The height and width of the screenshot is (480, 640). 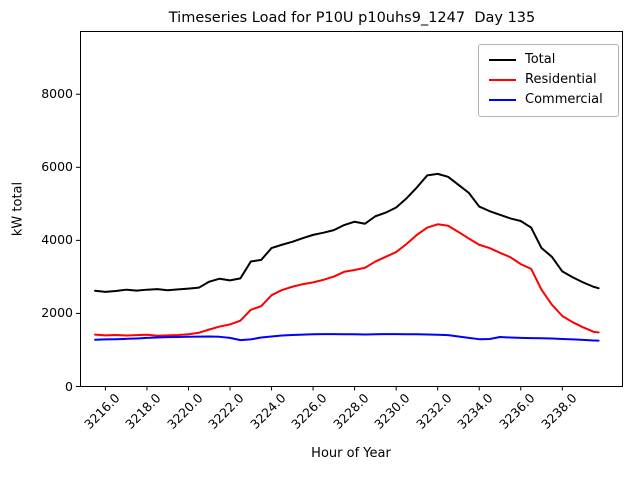 I want to click on y-axis-label: kW total, so click(x=18, y=209).